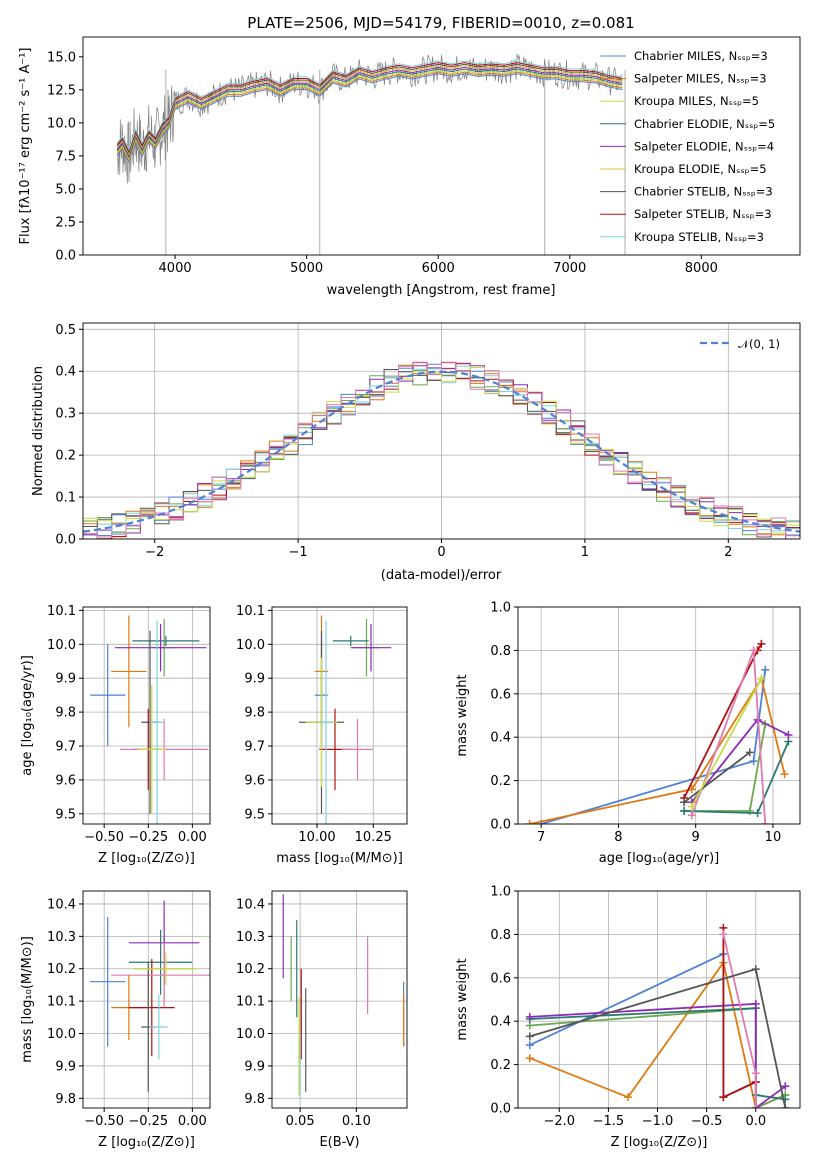 The image size is (819, 1170). I want to click on mass-weight-vs-Z-frame, so click(659, 999).